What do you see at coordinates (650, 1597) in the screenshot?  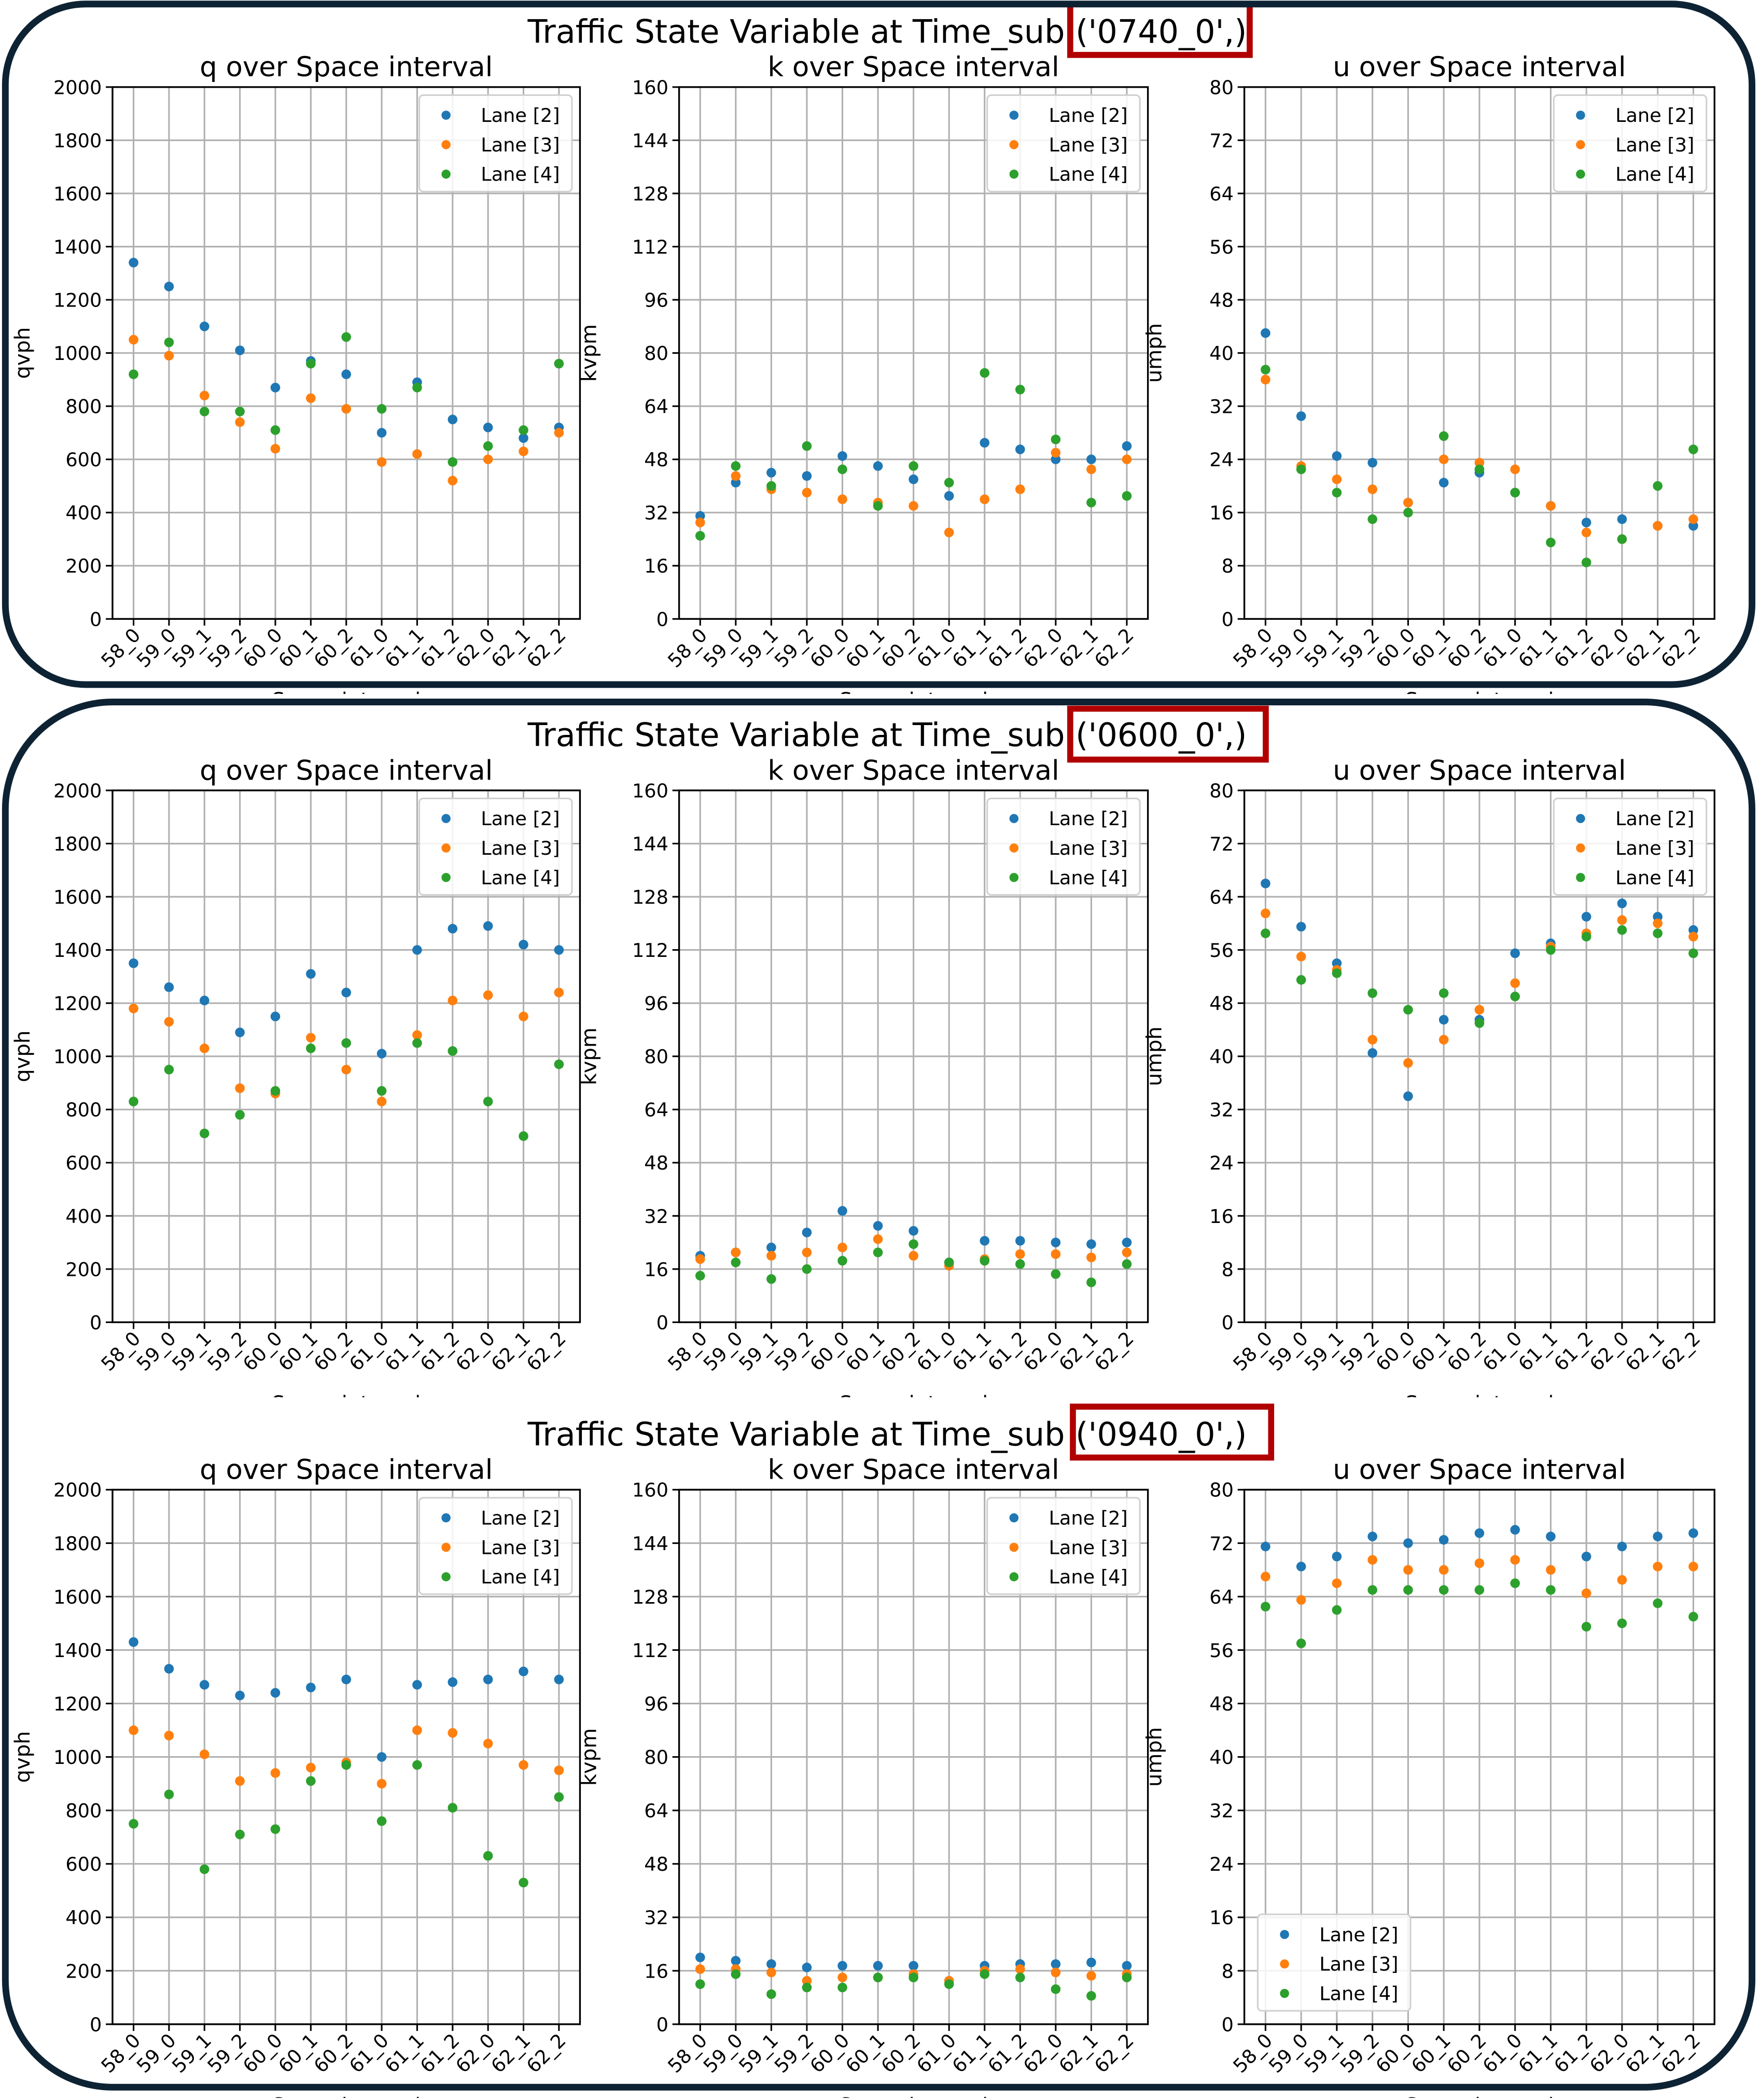 I see `y-tick-label: 128` at bounding box center [650, 1597].